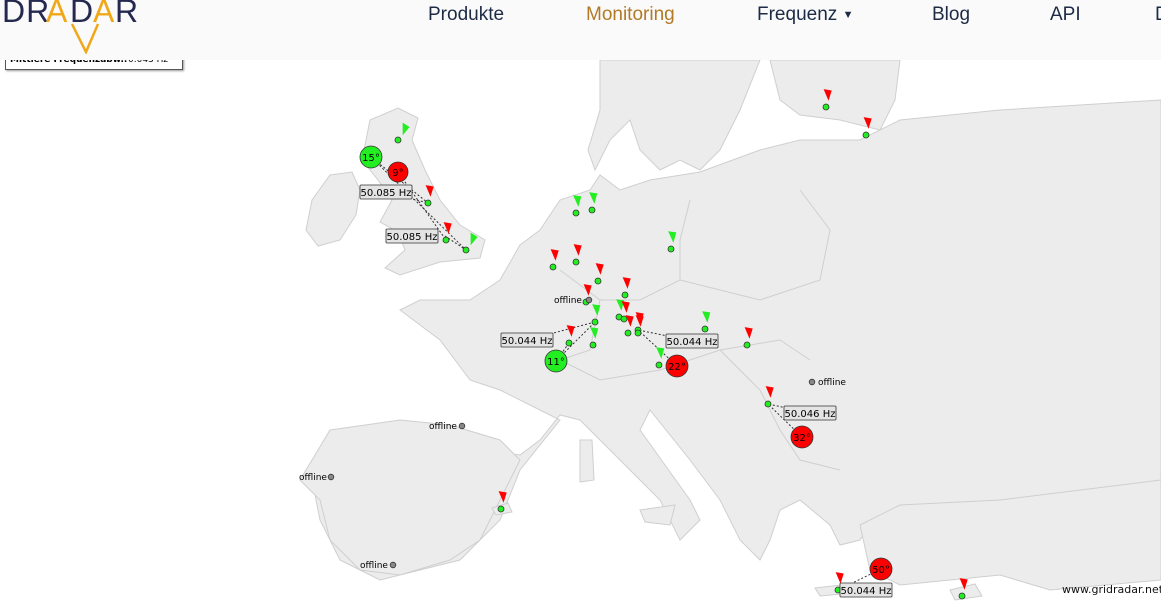  Describe the element at coordinates (951, 14) in the screenshot. I see `nav-blog: Blog` at that location.